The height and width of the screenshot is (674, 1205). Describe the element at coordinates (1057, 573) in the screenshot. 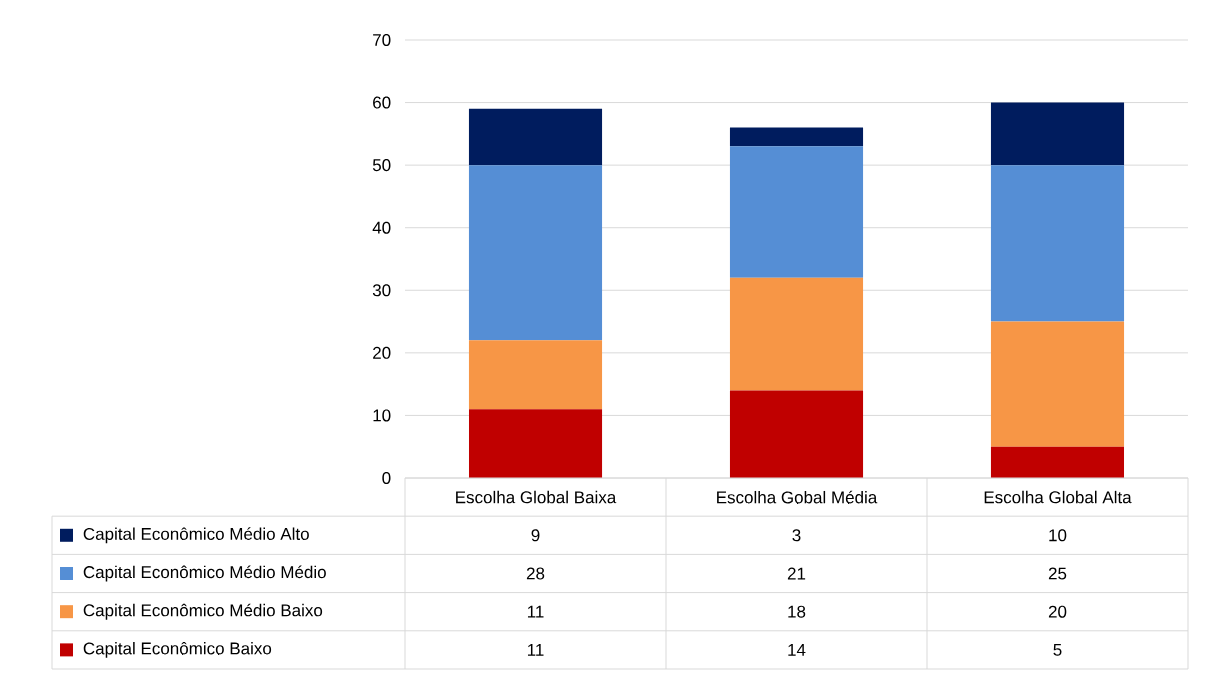

I see `data-label: 25` at that location.